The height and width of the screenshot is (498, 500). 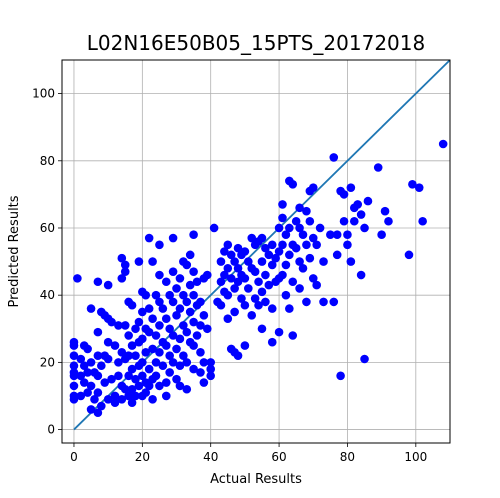 I want to click on x-tick-label: 100, so click(x=415, y=457).